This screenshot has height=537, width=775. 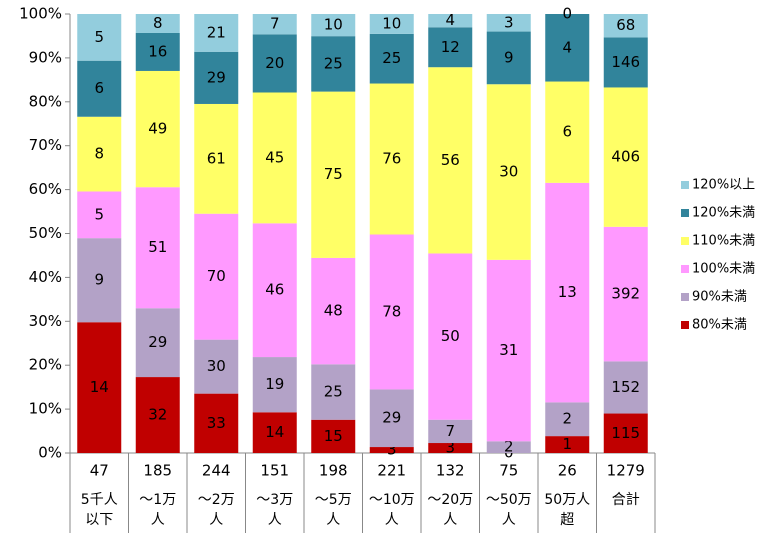 I want to click on data-label: 146, so click(x=625, y=62).